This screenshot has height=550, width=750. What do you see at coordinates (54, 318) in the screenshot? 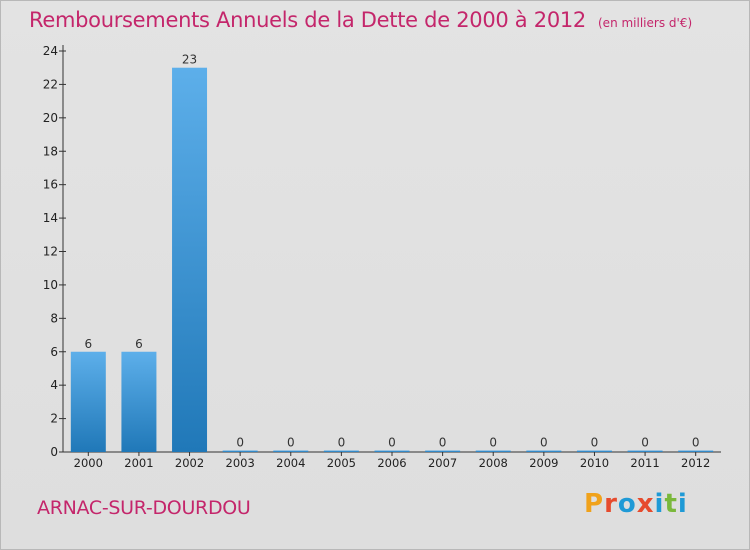
I see `y-tick-label: 8` at bounding box center [54, 318].